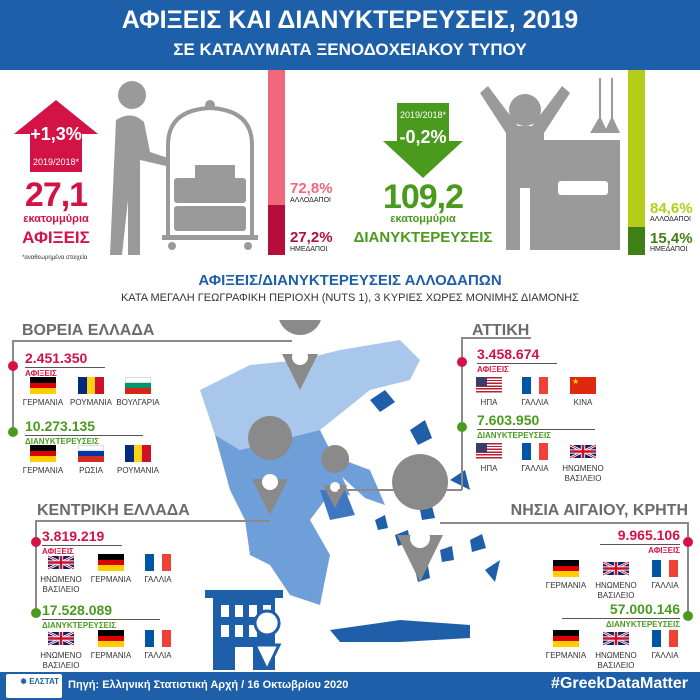 The width and height of the screenshot is (700, 700). I want to click on page-subtitle: ΣΕ ΚΑΤΑΛΥΜΑΤΑ ΞΕΝΟΔΟΧΕΙΑΚΟΥ ΤΥΠΟΥ, so click(350, 49).